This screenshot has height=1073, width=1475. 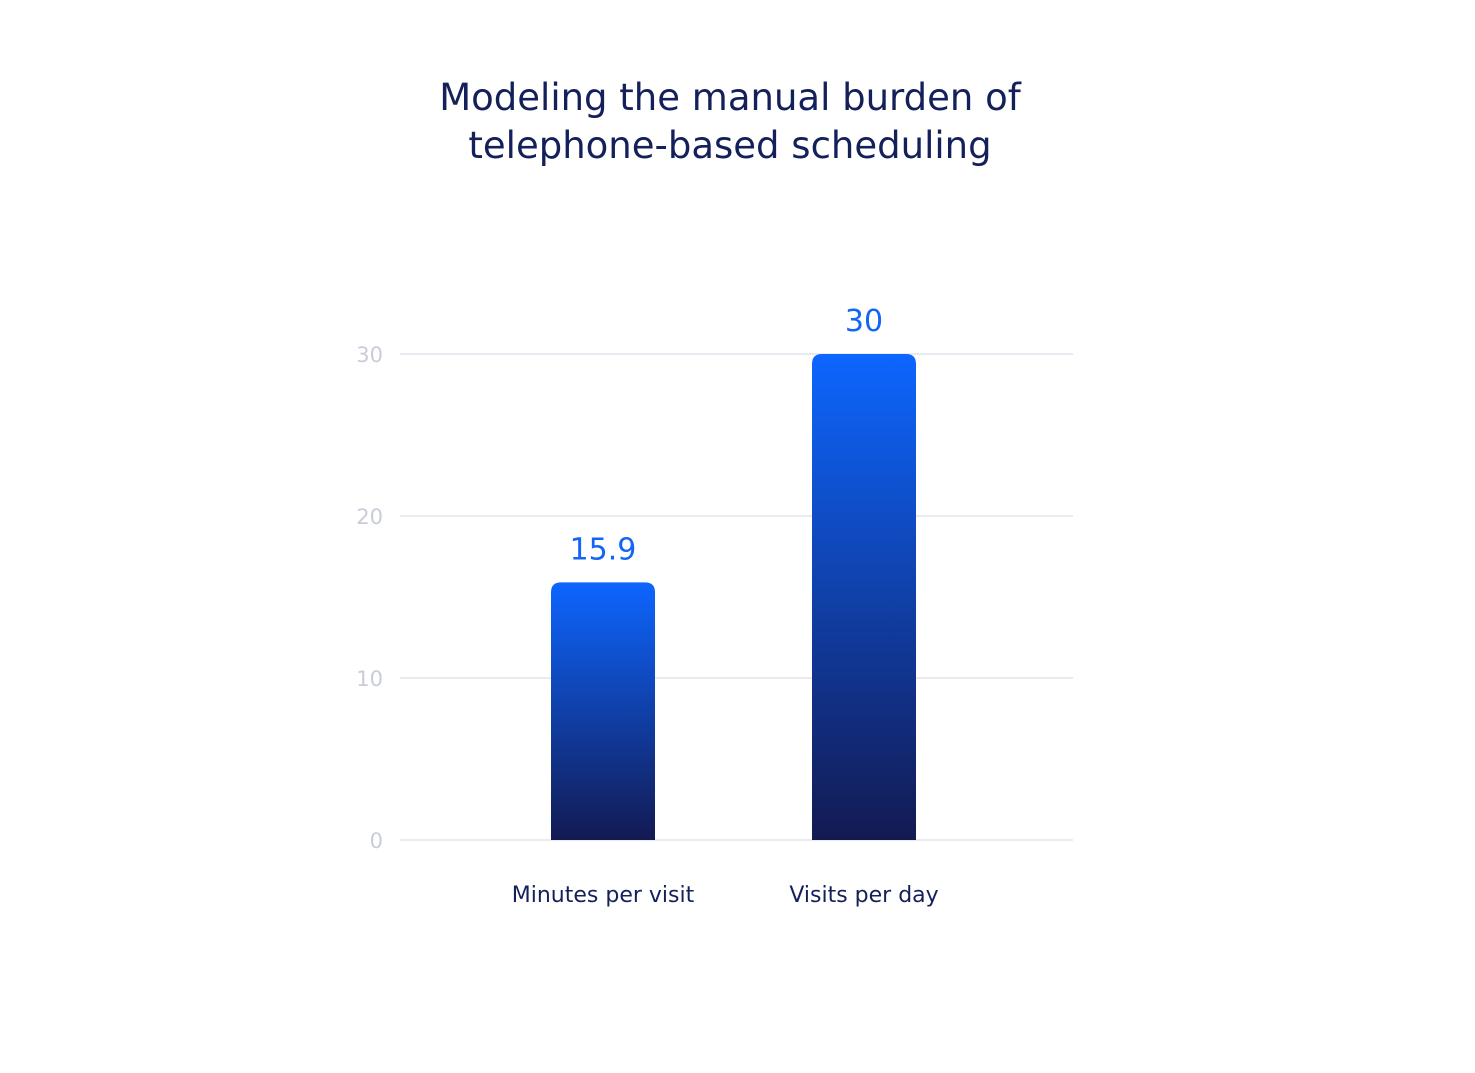 What do you see at coordinates (369, 679) in the screenshot?
I see `y-tick-label: 10` at bounding box center [369, 679].